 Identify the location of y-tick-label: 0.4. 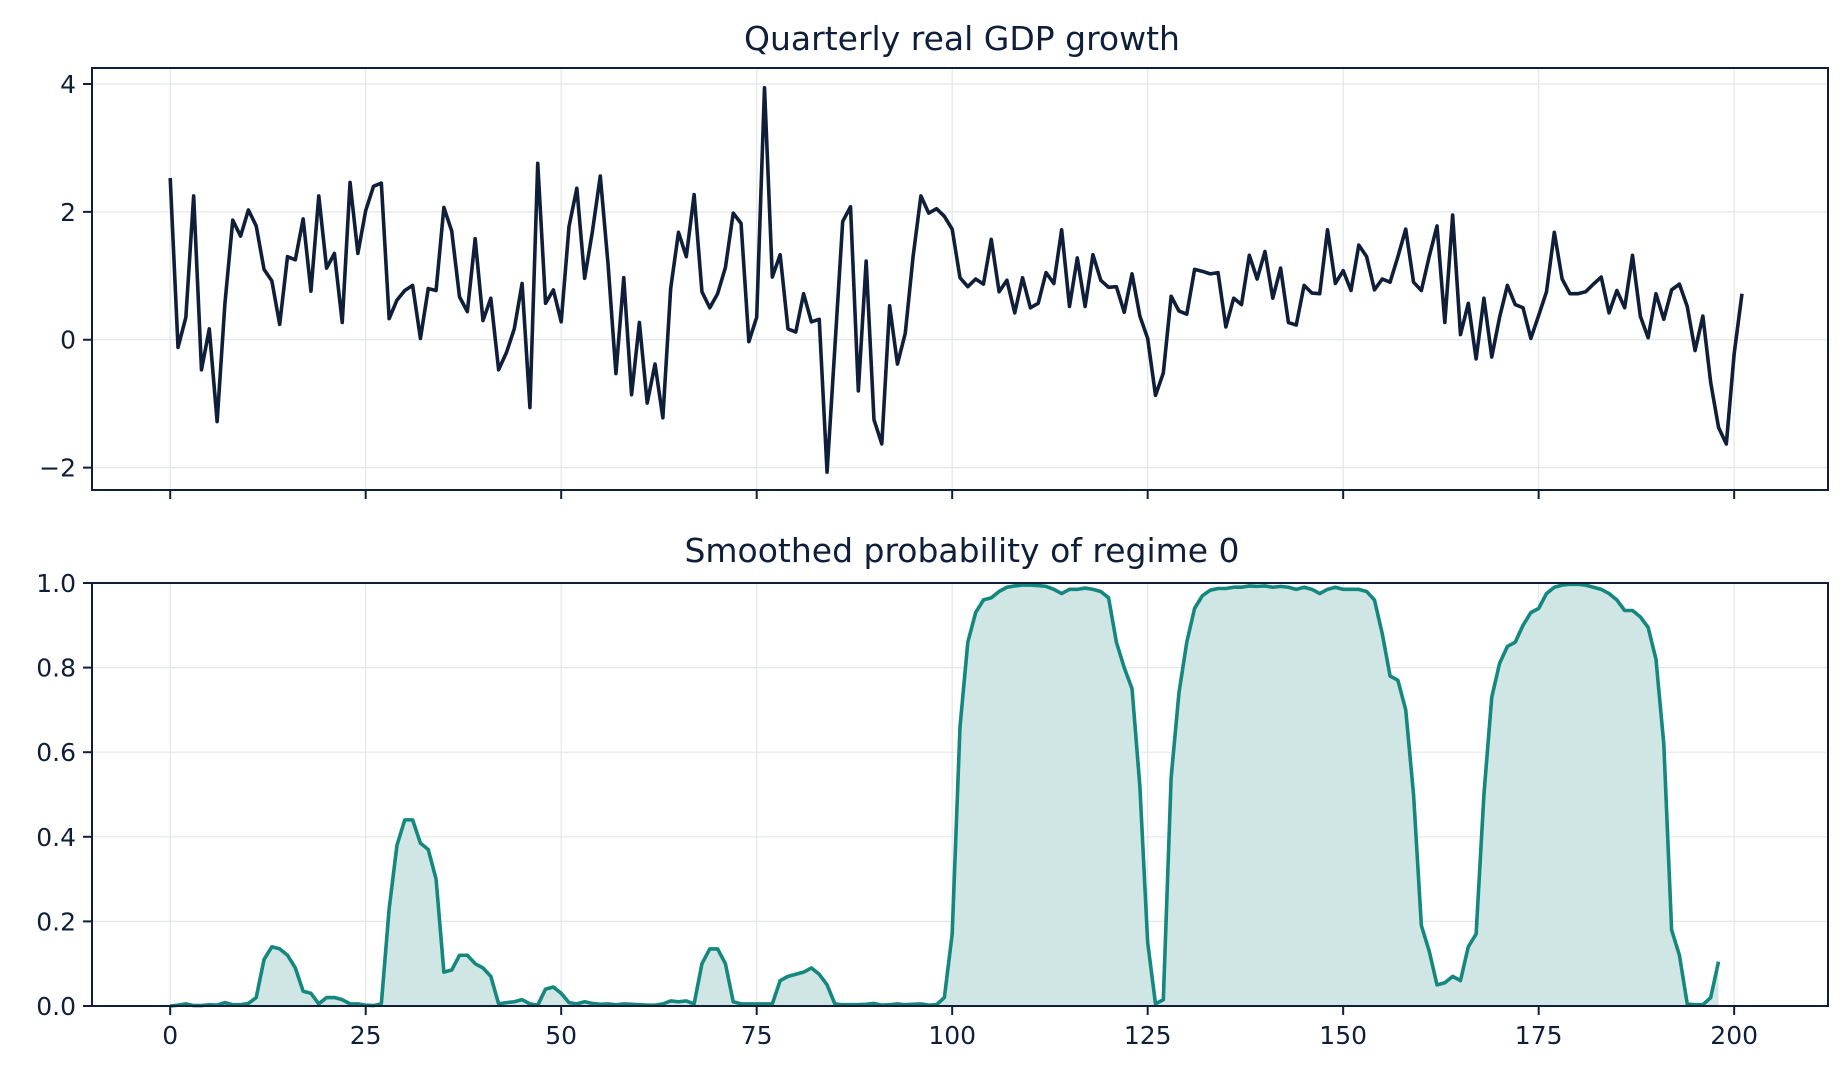
(56, 837).